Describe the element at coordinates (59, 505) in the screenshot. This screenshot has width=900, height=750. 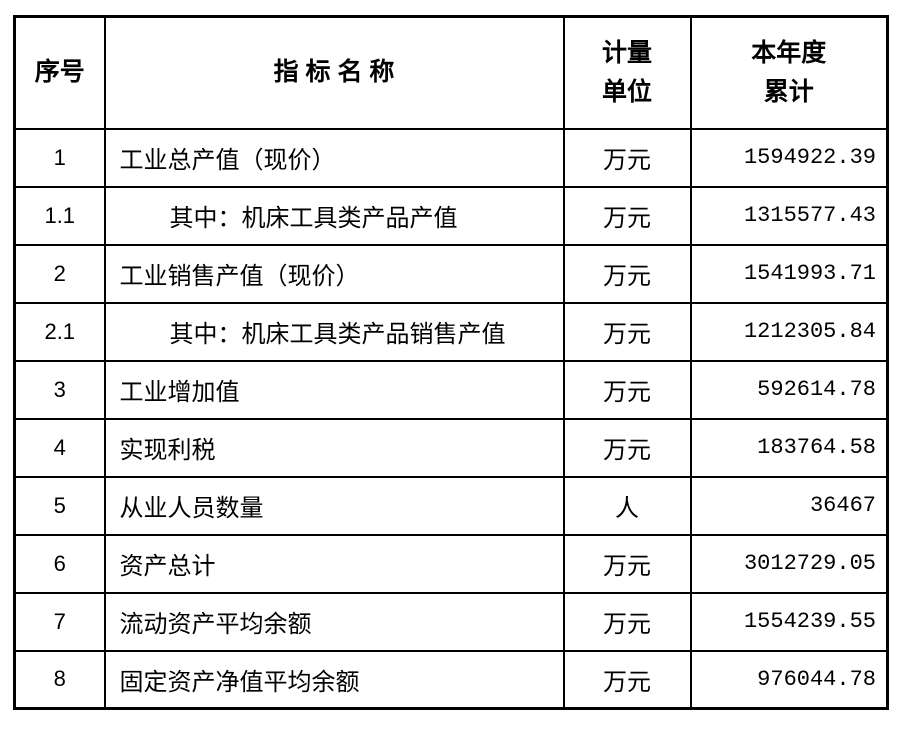
I see `serial-cell: 5` at that location.